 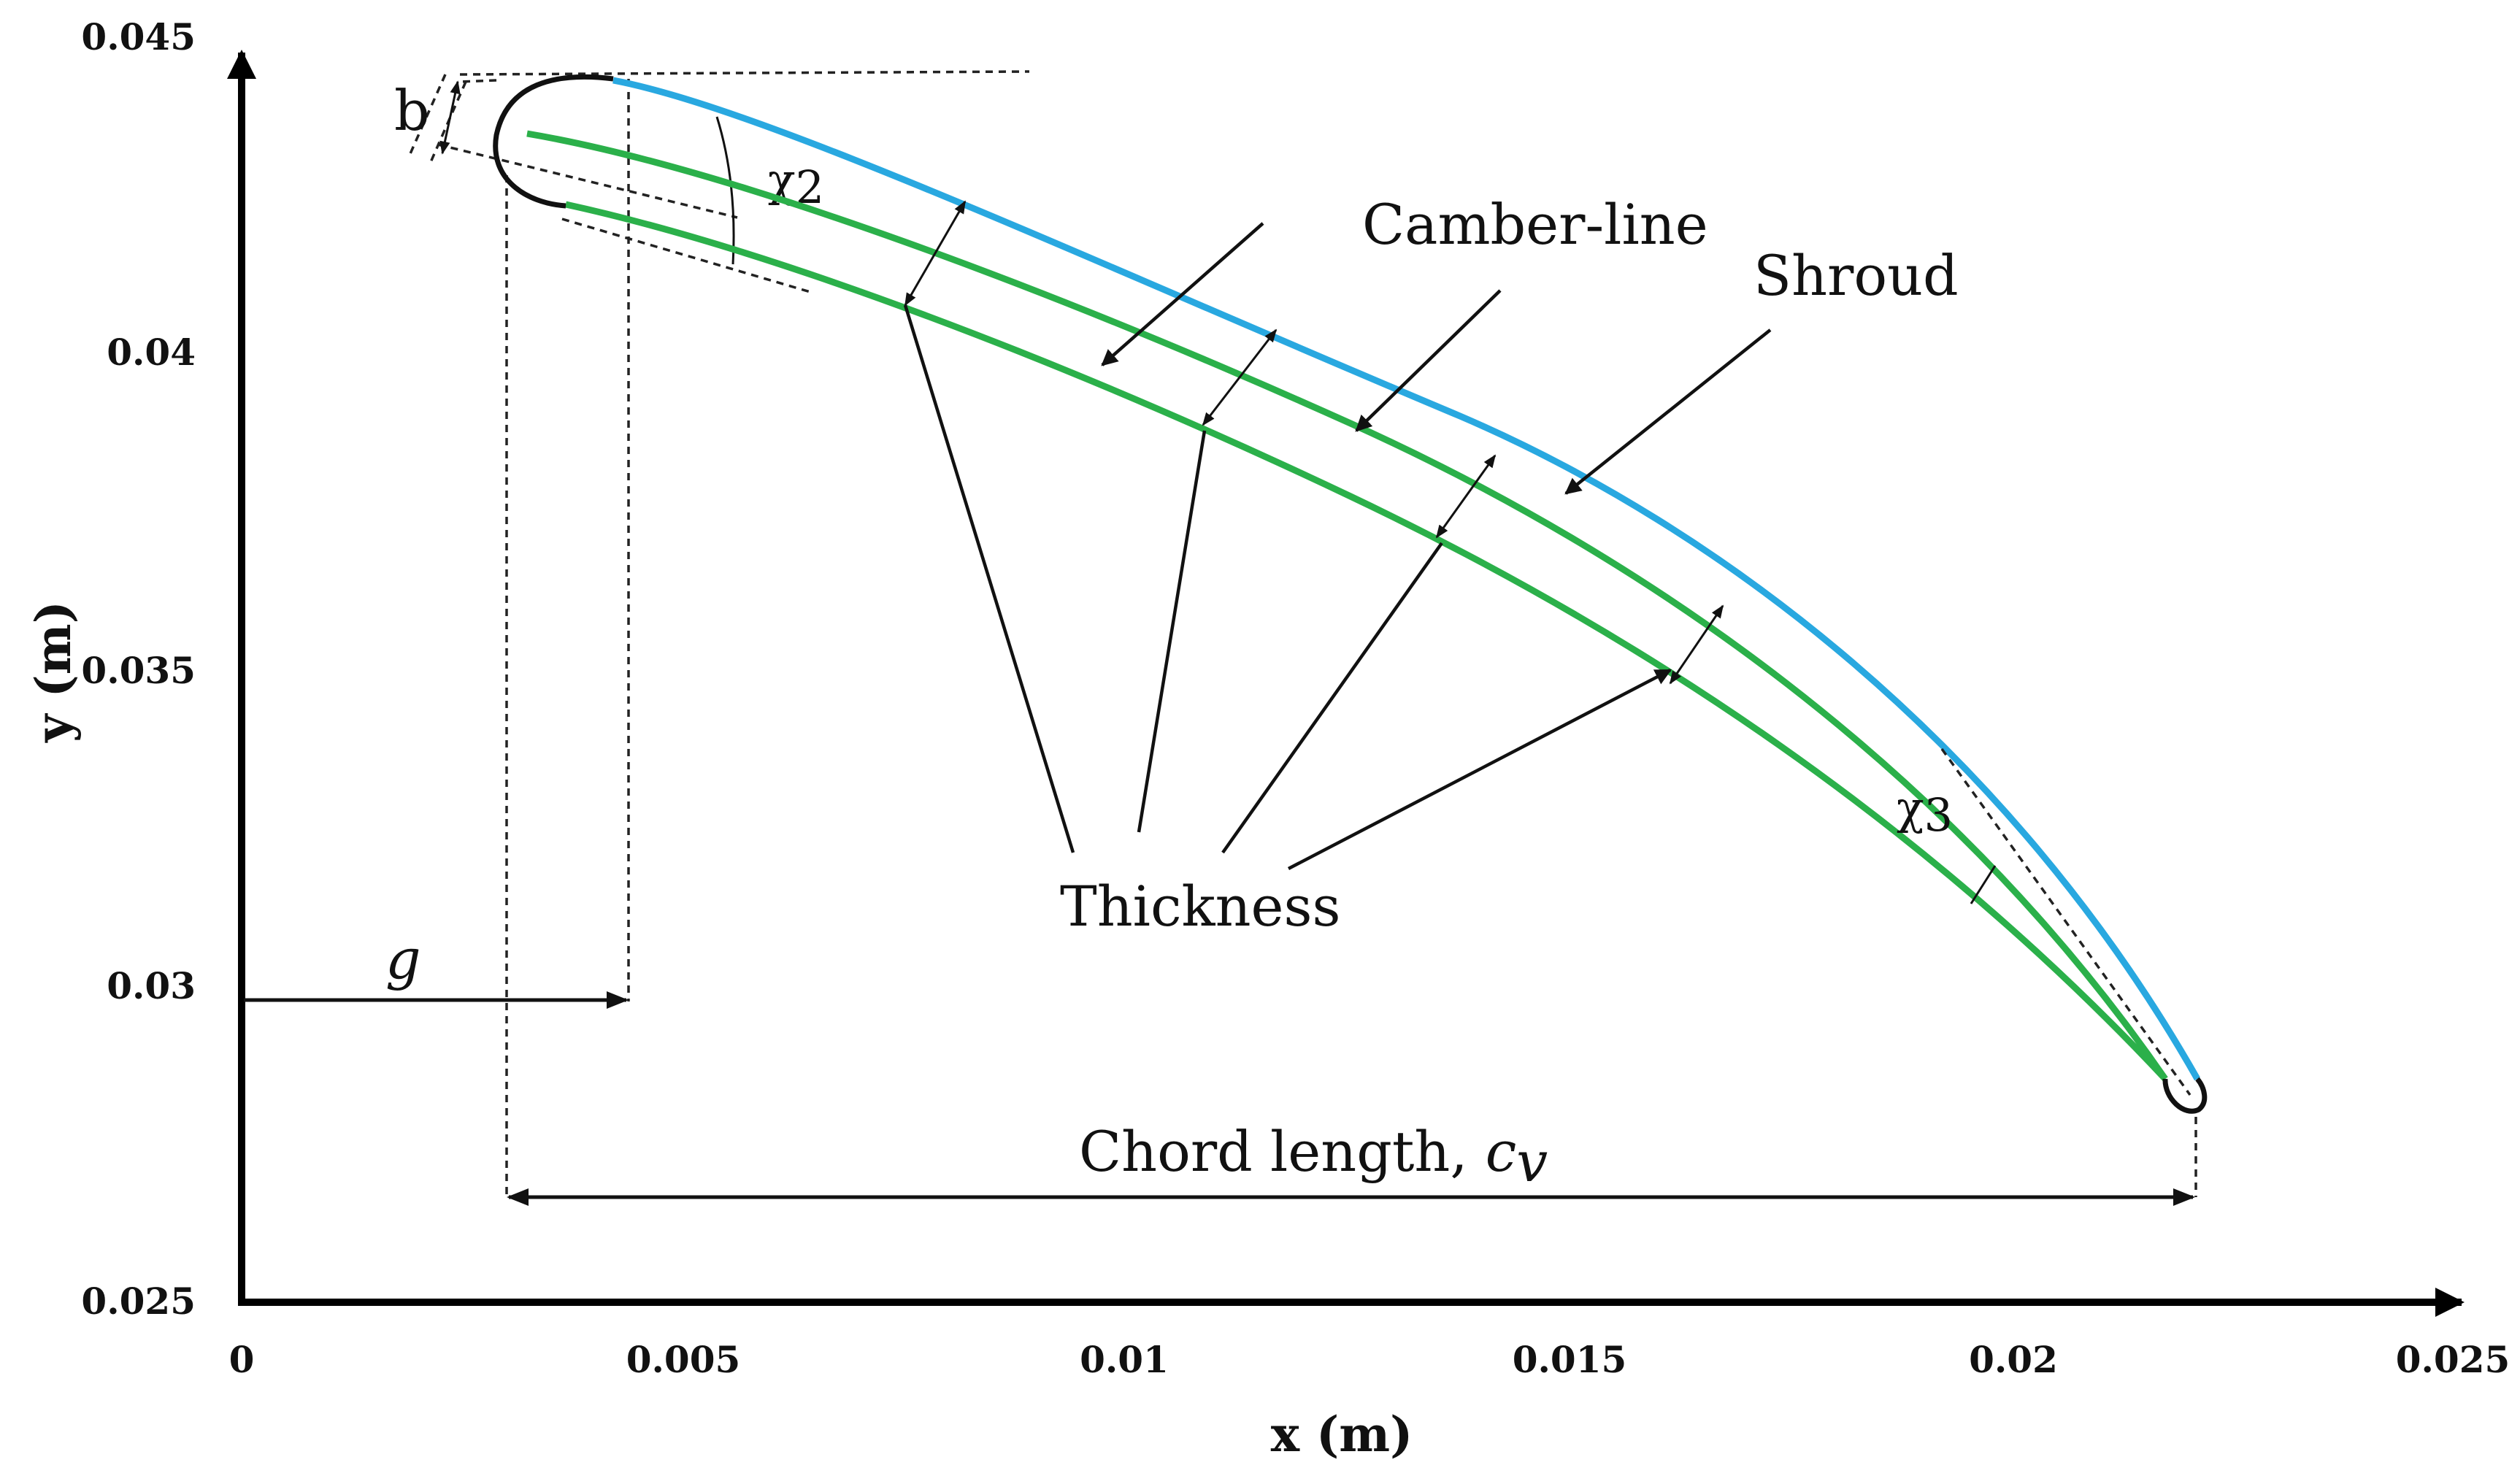 I want to click on x-tick-1: 0.005, so click(x=683, y=1359).